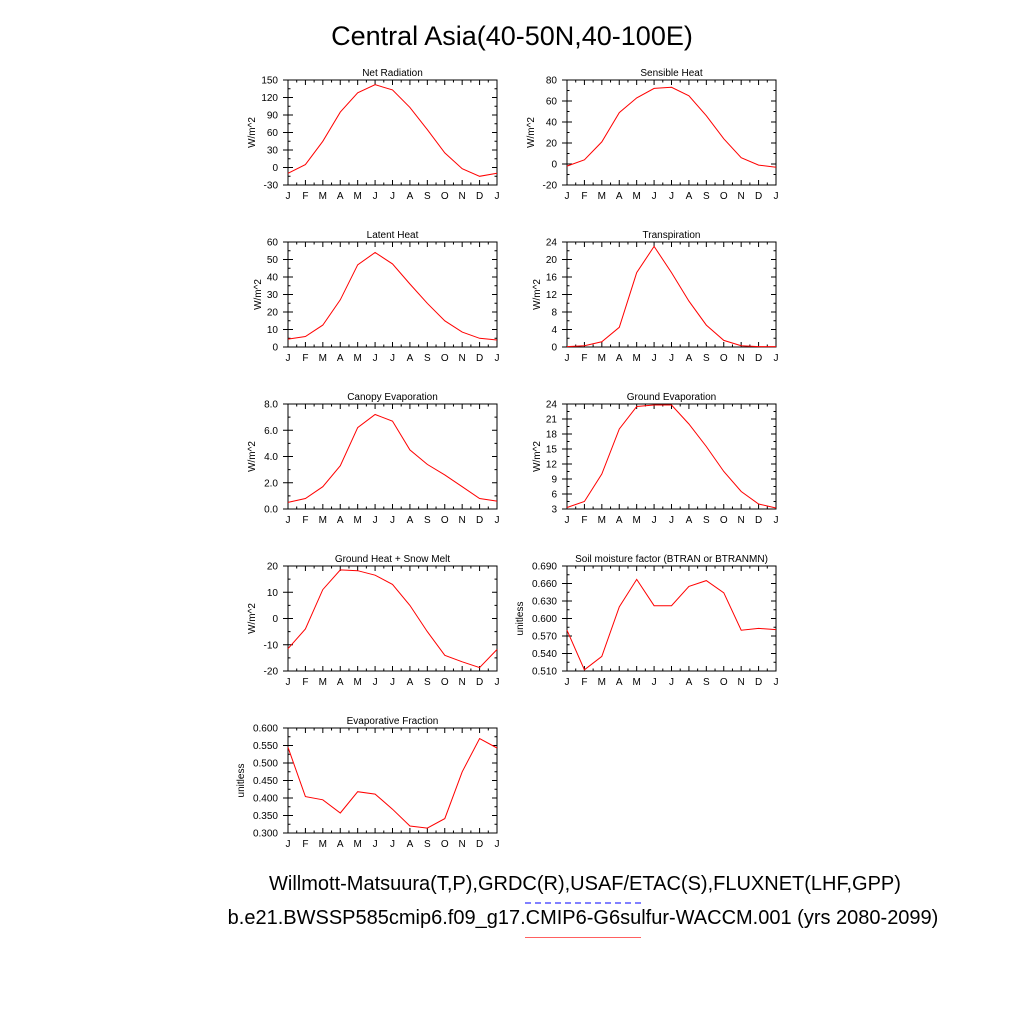 This screenshot has height=1024, width=1024. What do you see at coordinates (554, 480) in the screenshot?
I see `y-tick-label: 9` at bounding box center [554, 480].